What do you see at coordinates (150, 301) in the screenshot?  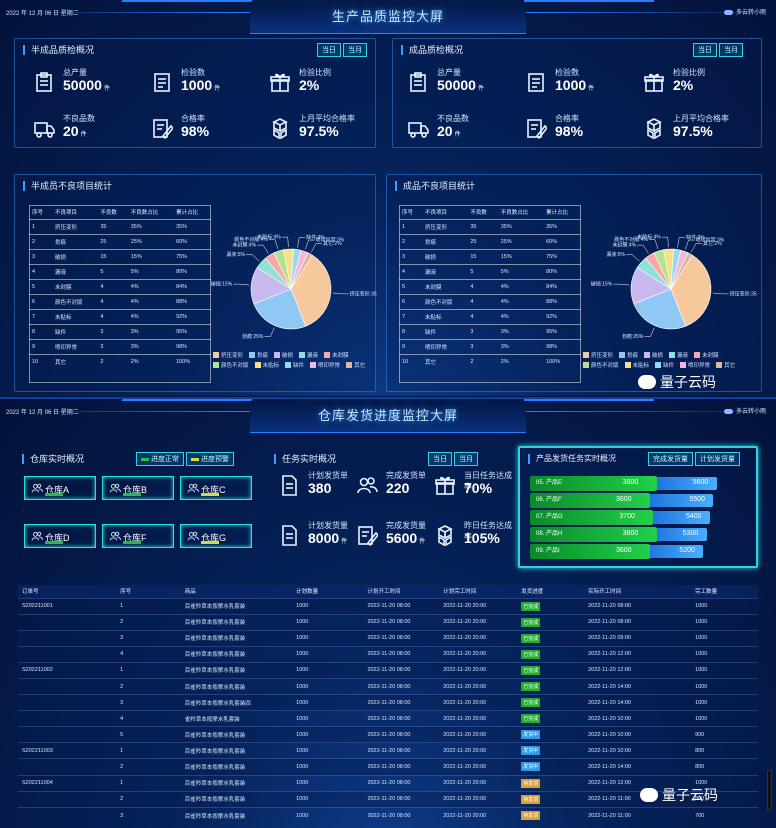 I see `table-cell: 4%` at bounding box center [150, 301].